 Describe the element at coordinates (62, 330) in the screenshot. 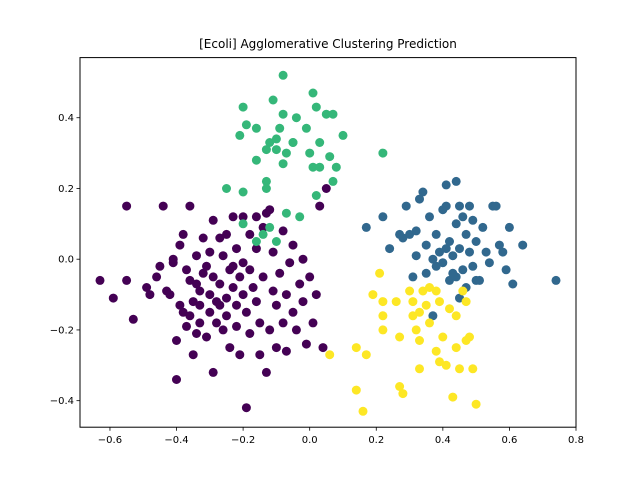

I see `y-tick-label: −0.2` at that location.